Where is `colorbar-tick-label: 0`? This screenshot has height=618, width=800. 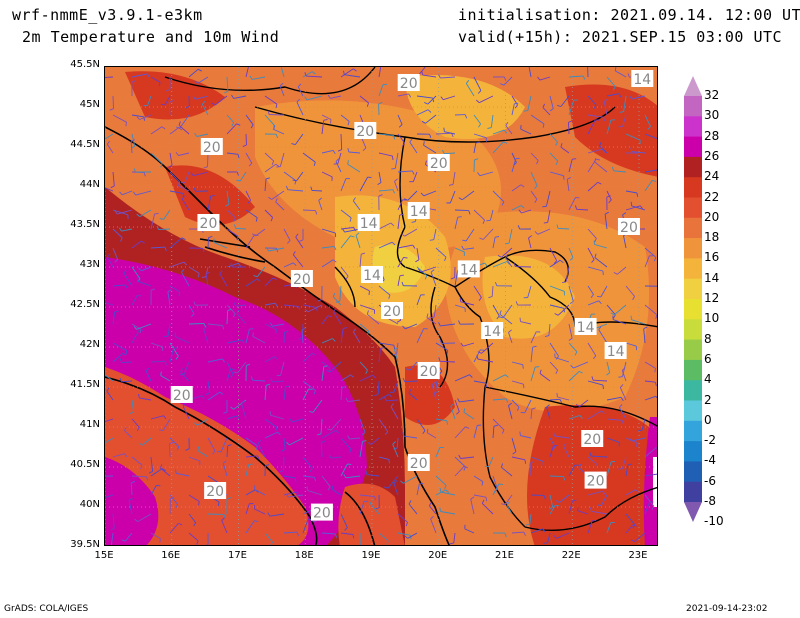 colorbar-tick-label: 0 is located at coordinates (708, 419).